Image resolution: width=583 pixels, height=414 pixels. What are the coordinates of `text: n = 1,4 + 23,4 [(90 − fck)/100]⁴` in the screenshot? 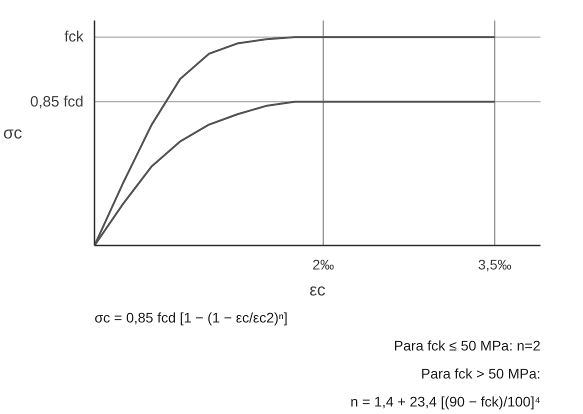 It's located at (445, 402).